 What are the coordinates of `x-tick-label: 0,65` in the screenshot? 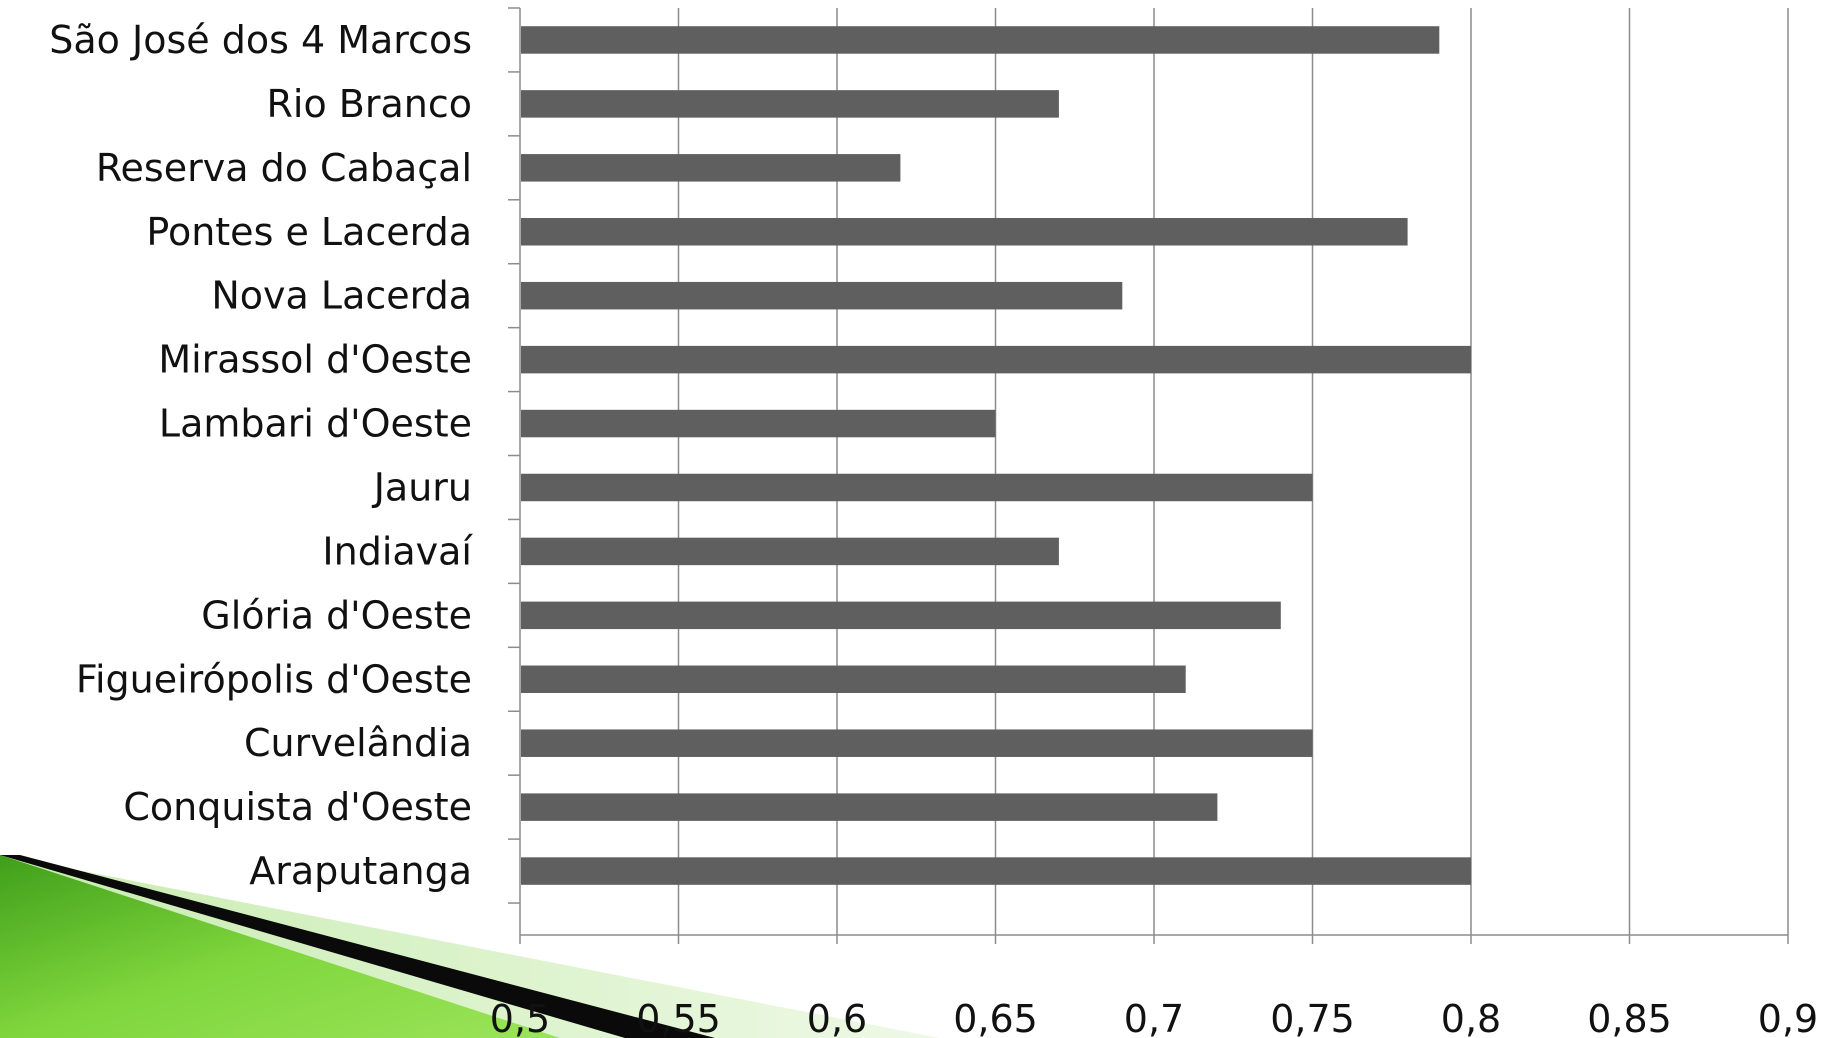 It's located at (995, 1017).